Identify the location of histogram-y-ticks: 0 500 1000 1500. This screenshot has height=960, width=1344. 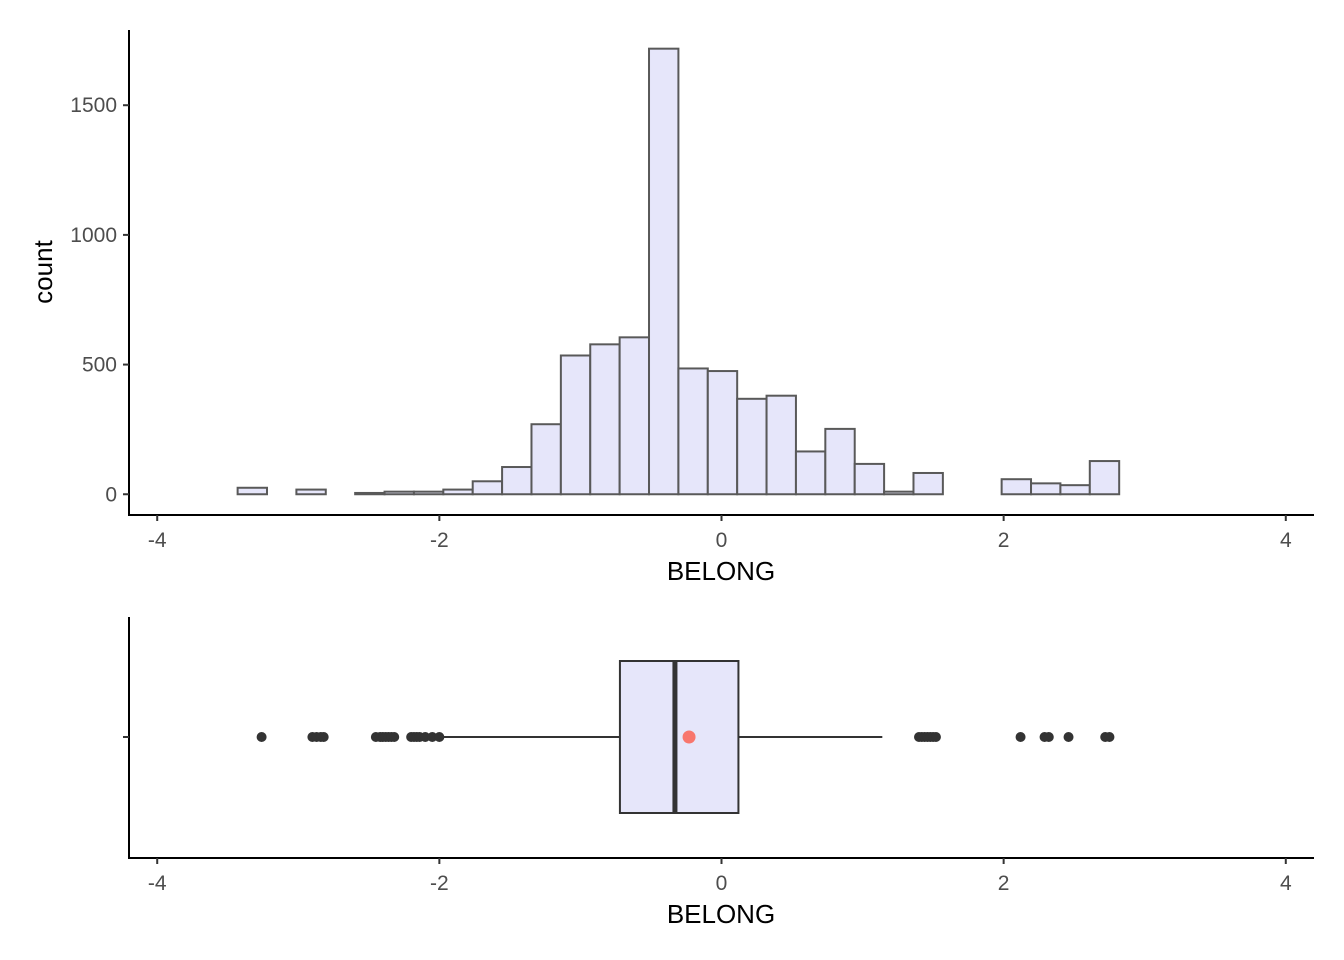
(99, 300).